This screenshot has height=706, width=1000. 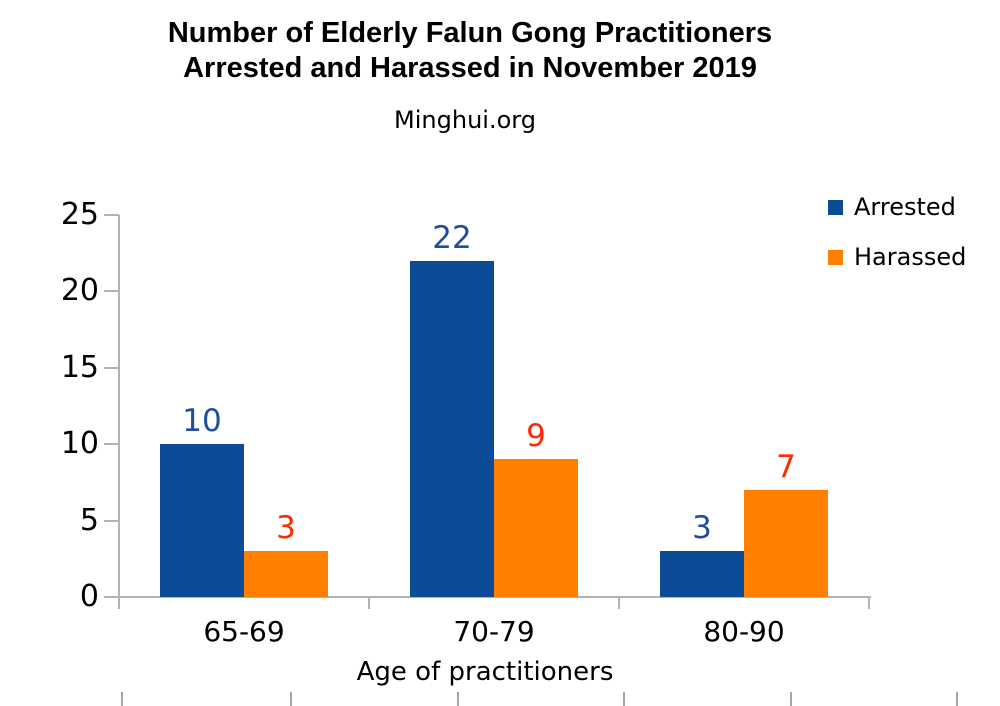 I want to click on x-category-label: 70-79, so click(x=494, y=631).